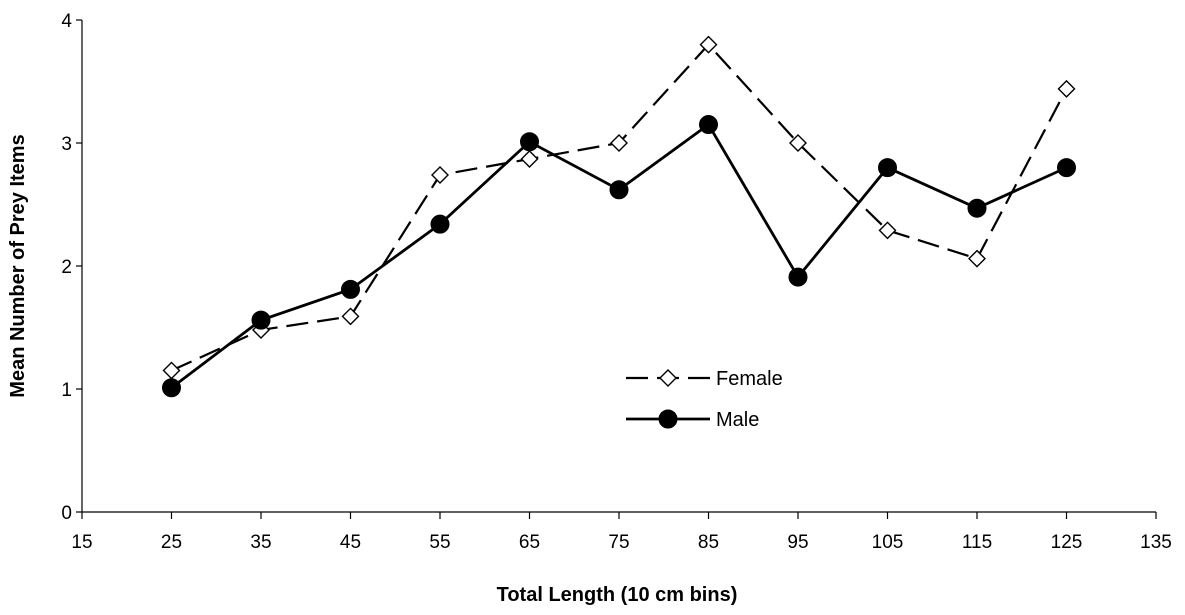  I want to click on legend-label: Female, so click(749, 379).